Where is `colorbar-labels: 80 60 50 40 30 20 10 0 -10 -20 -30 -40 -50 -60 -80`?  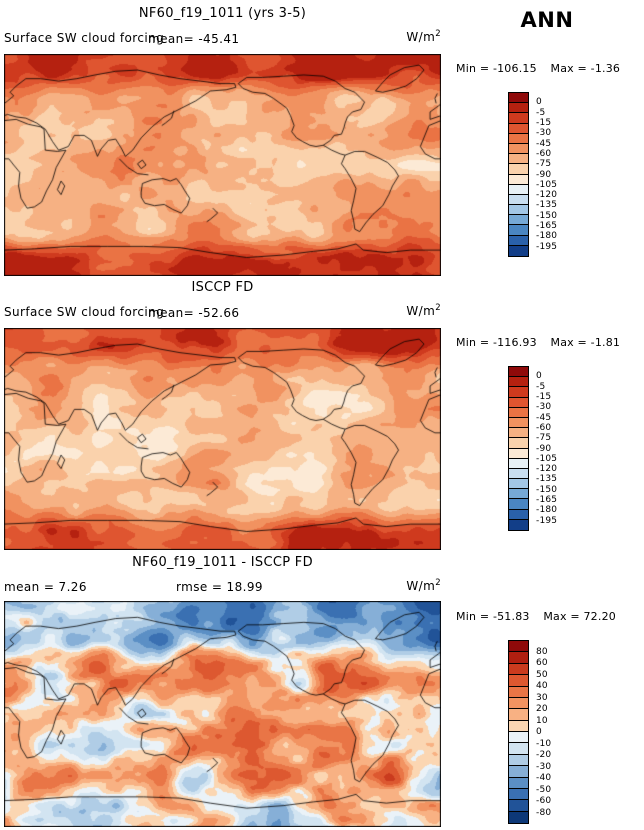 colorbar-labels: 80 60 50 40 30 20 10 0 -10 -20 -30 -40 -50 -60 -80 is located at coordinates (563, 732).